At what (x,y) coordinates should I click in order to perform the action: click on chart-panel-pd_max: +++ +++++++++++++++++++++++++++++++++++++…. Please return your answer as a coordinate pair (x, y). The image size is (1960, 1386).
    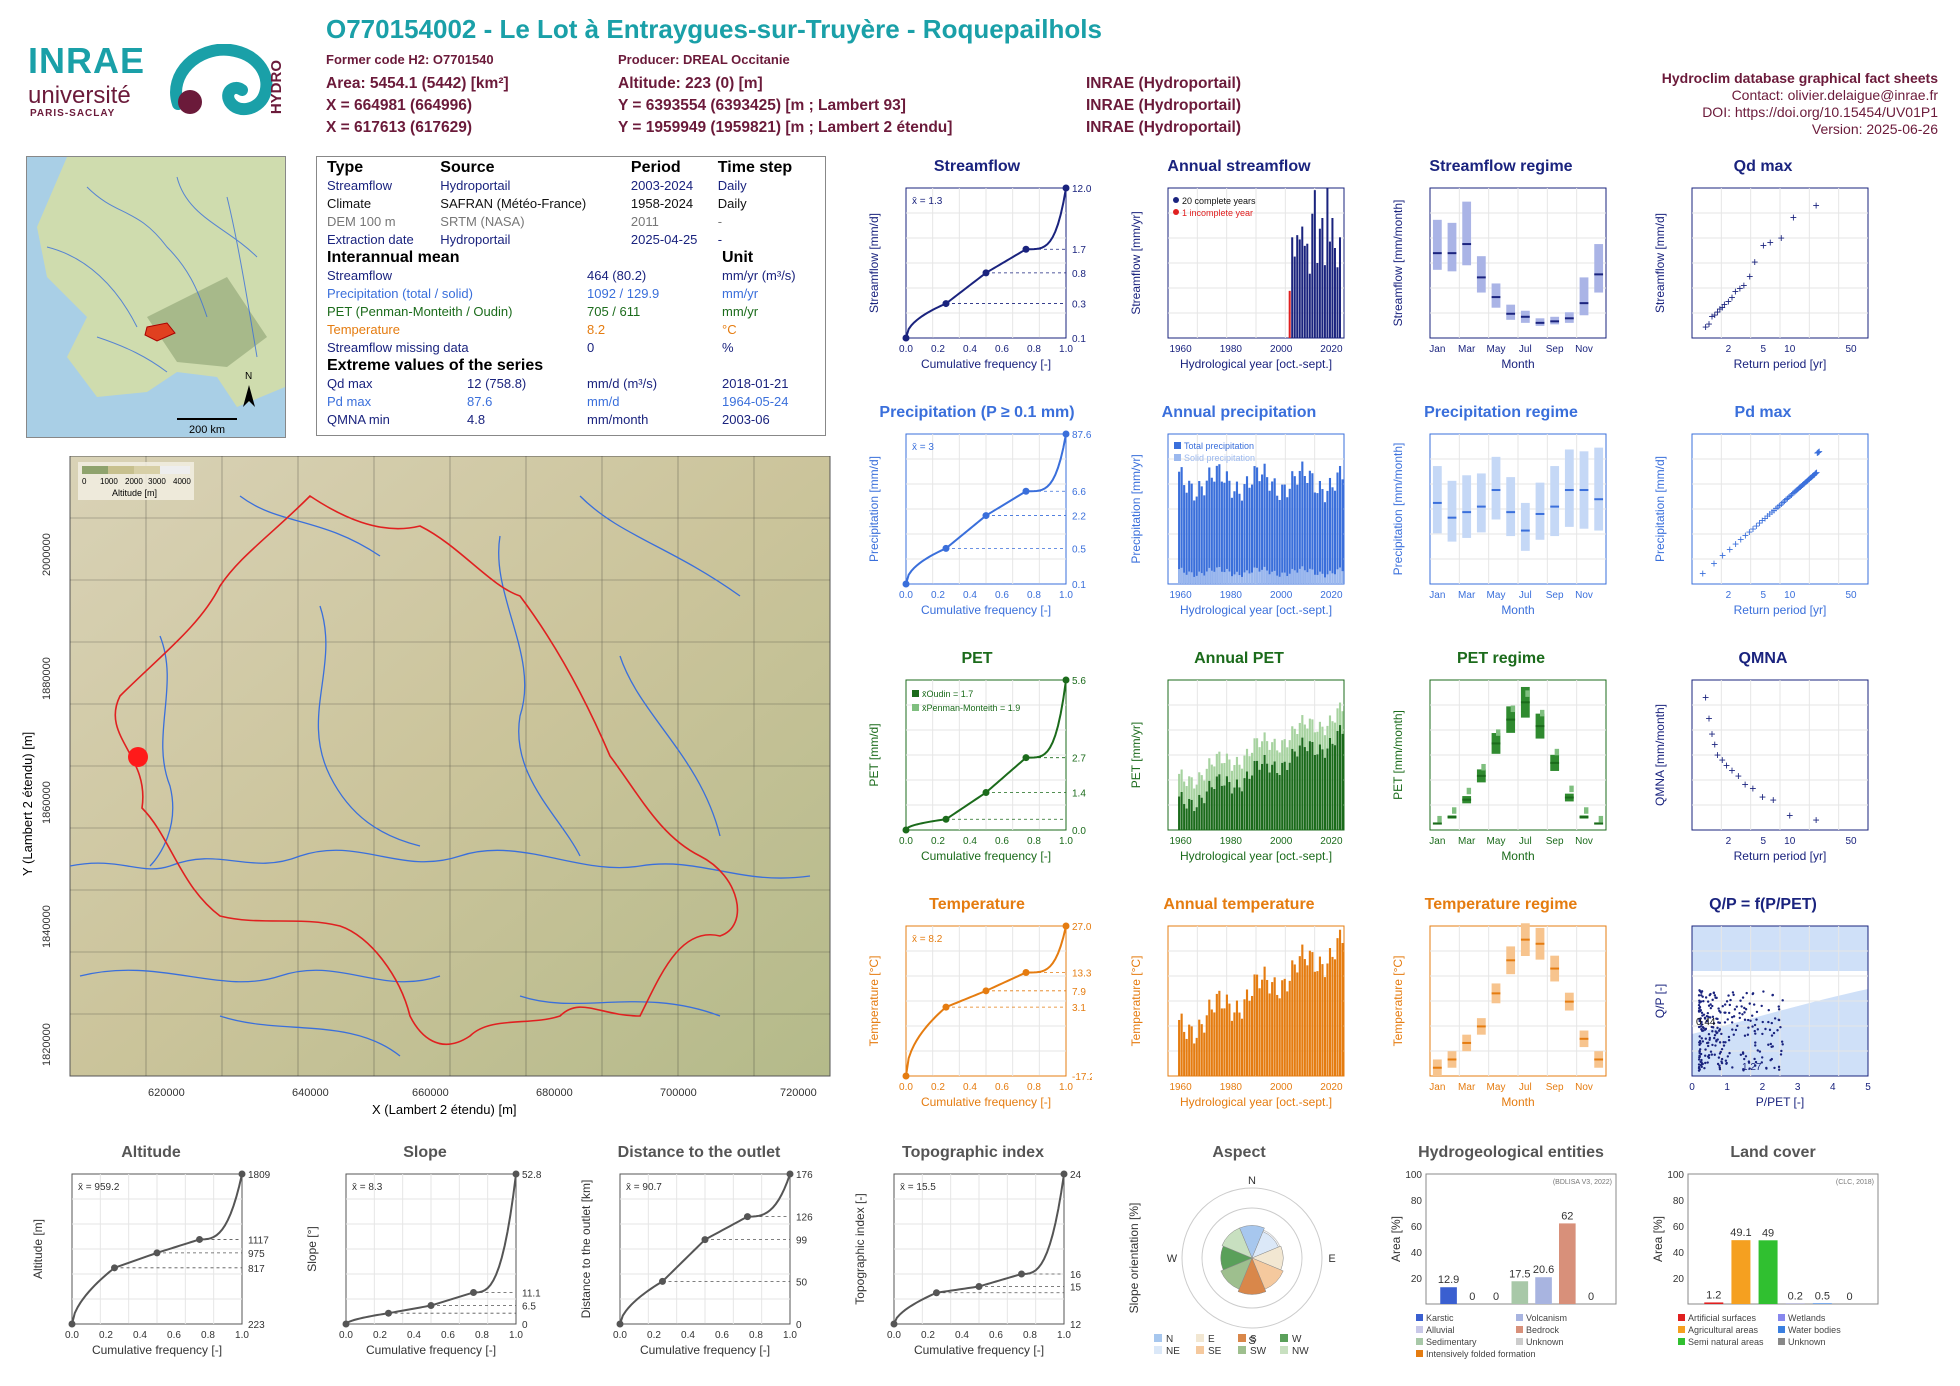
    Looking at the image, I should click on (1761, 525).